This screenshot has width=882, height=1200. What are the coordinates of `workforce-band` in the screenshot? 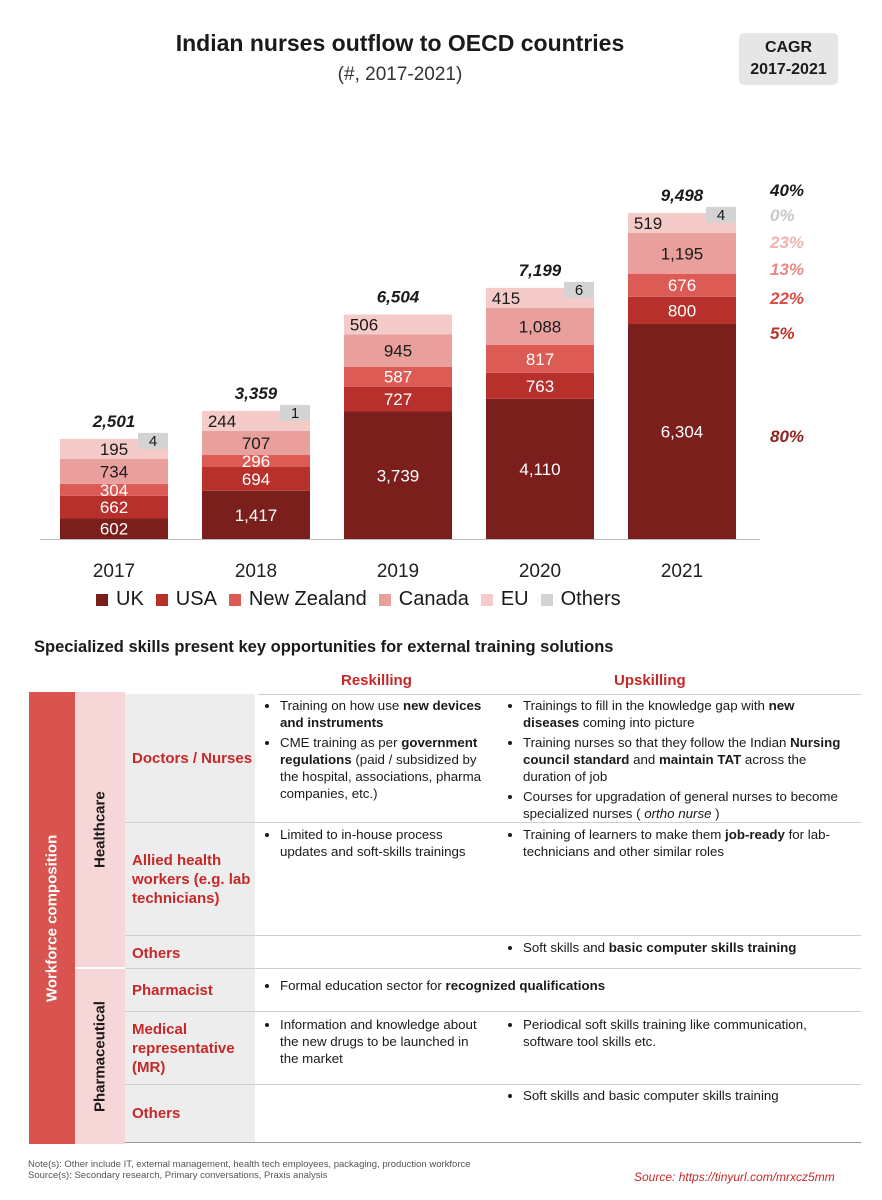 It's located at (52, 918).